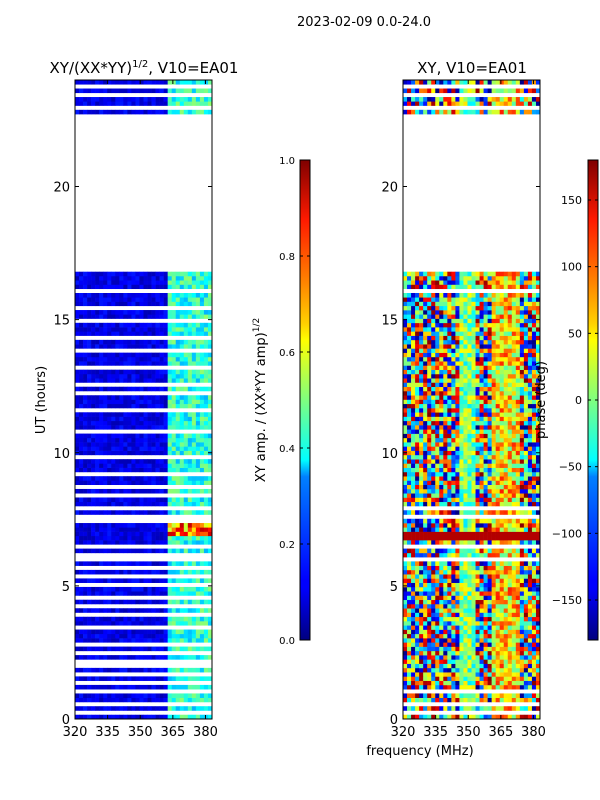 The image size is (600, 800). I want to click on colorbar-tick-label: 0.4, so click(287, 449).